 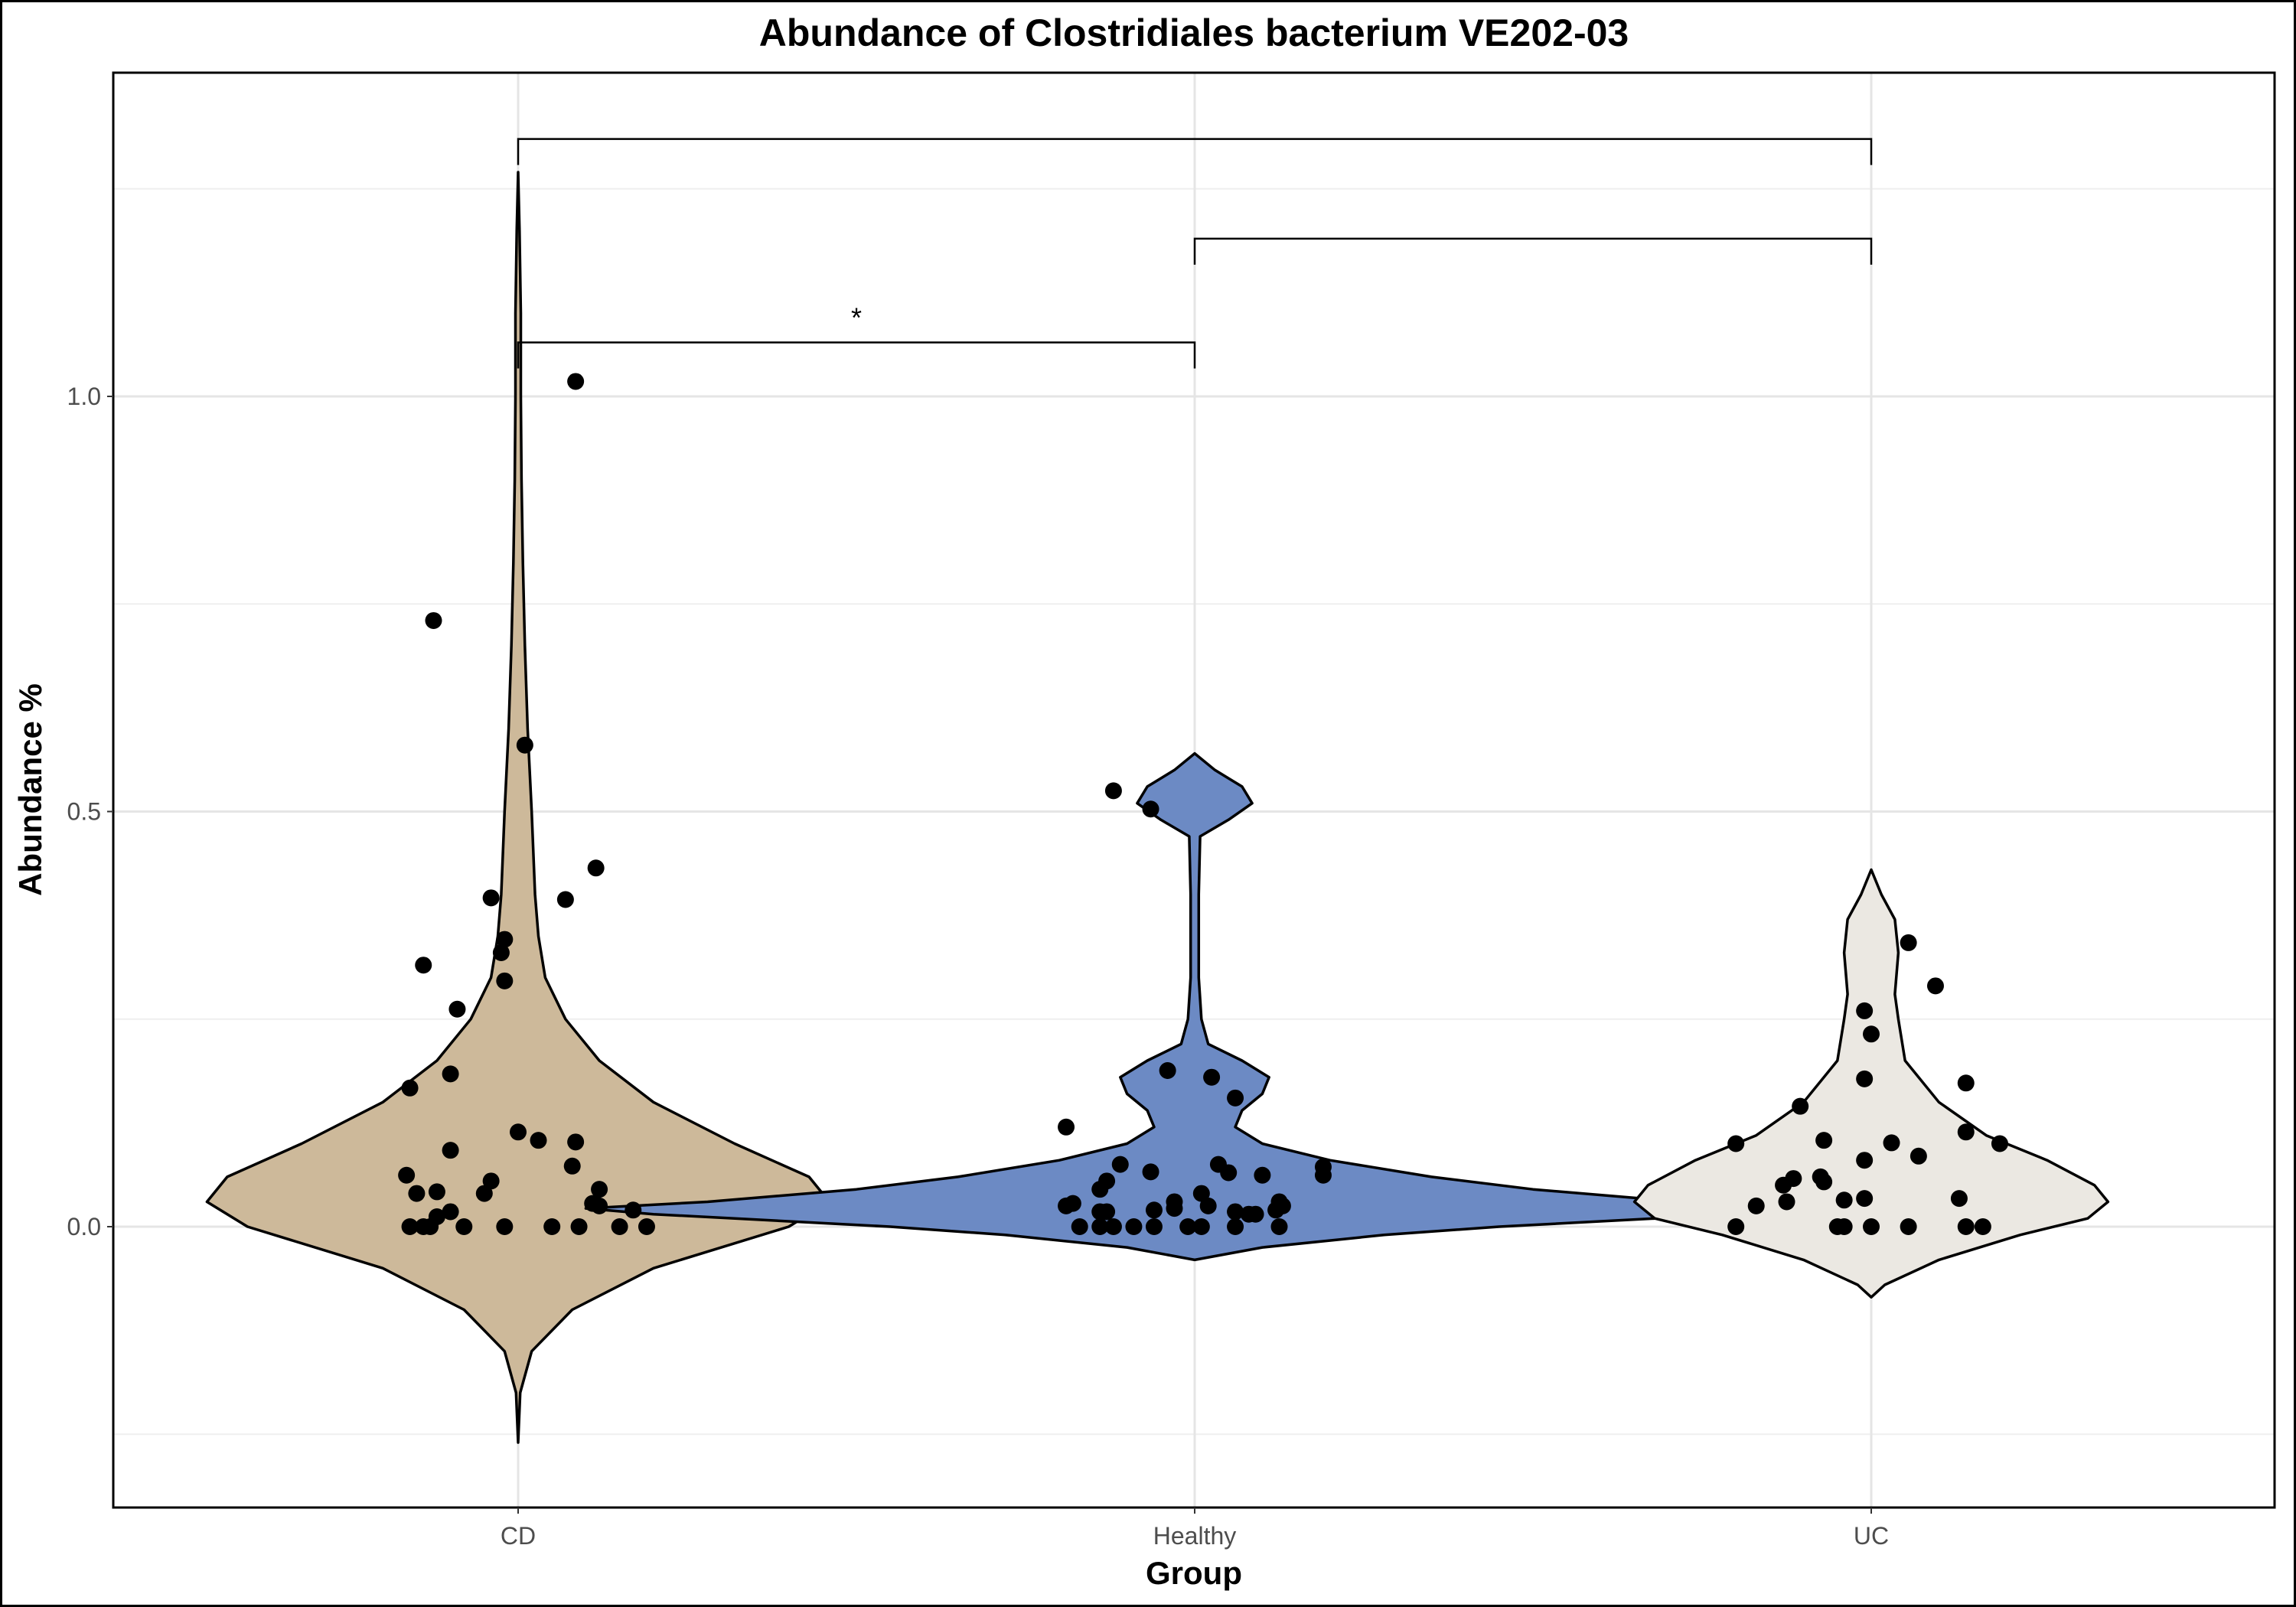 I want to click on significance-brackets: *, so click(x=1195, y=253).